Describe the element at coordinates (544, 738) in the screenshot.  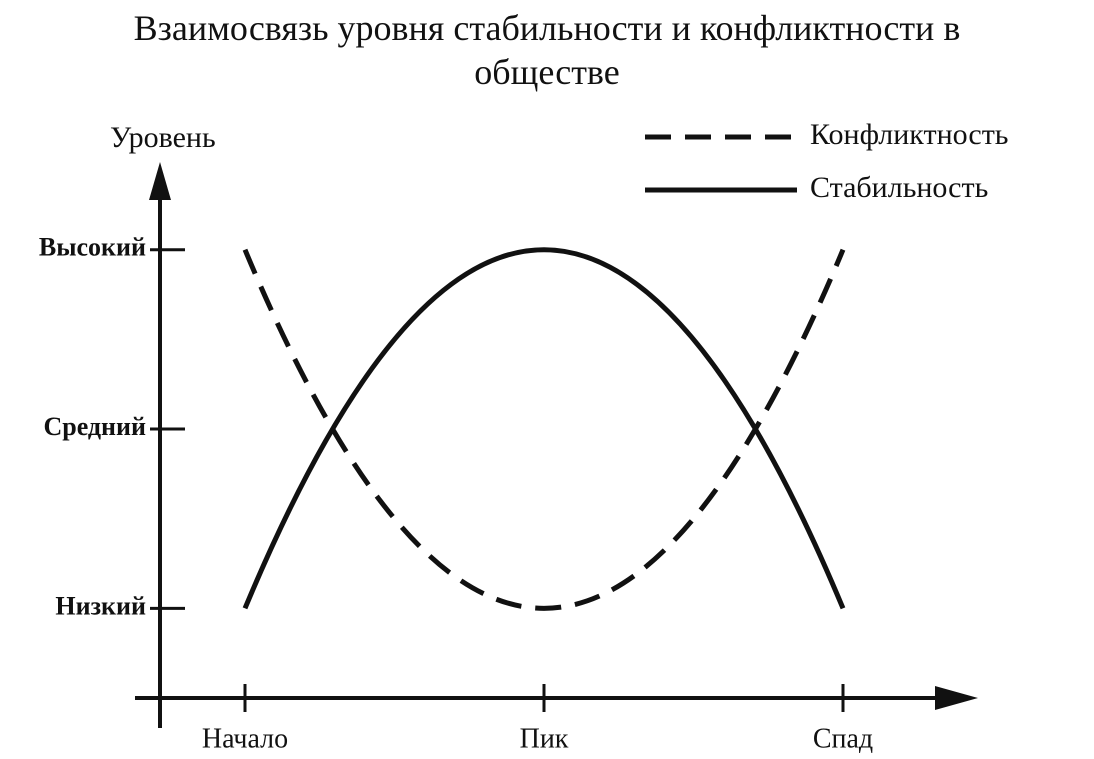
I see `x-tick-label: Пик` at that location.